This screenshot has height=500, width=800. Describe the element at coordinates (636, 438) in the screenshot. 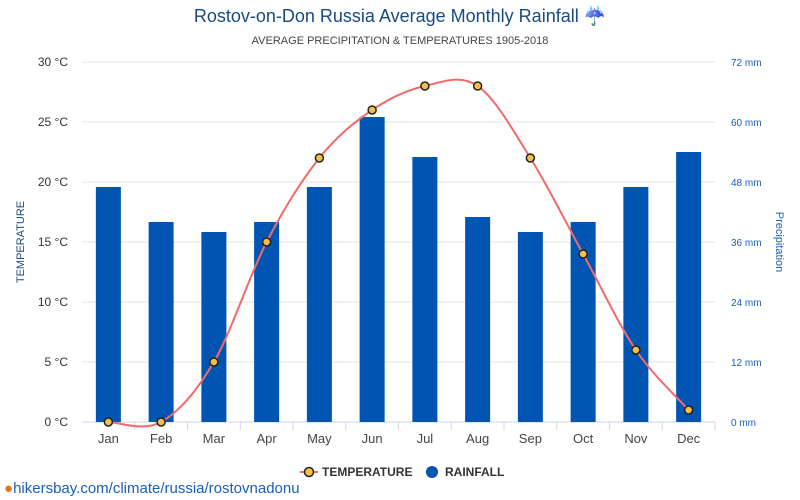

I see `x-tick-label: Nov` at that location.